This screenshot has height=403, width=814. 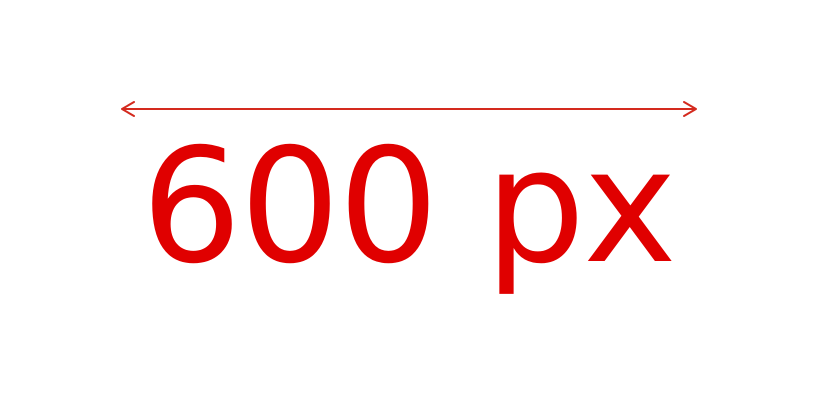 What do you see at coordinates (128, 109) in the screenshot?
I see `arrow-left-head` at bounding box center [128, 109].